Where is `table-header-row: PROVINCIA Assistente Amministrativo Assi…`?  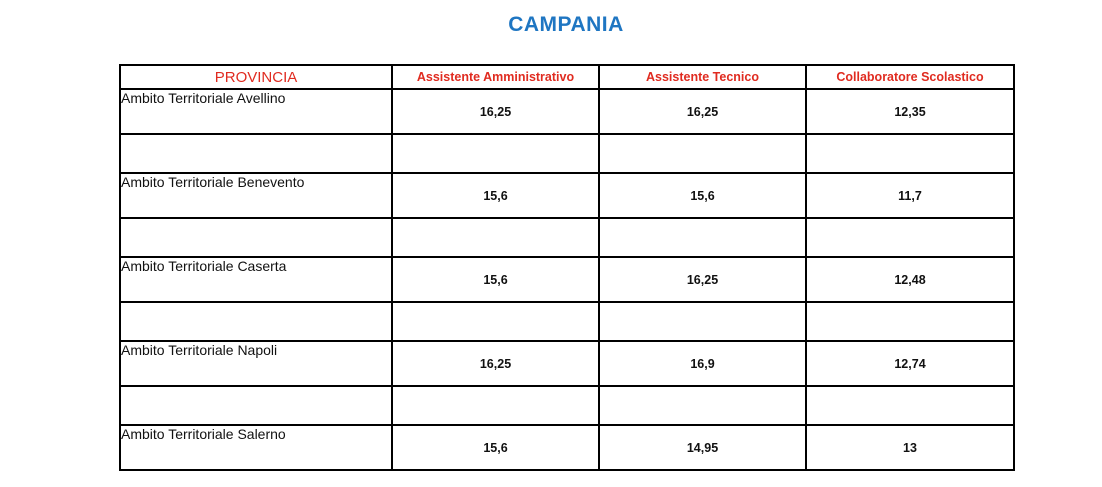
table-header-row: PROVINCIA Assistente Amministrativo Assi… is located at coordinates (567, 77).